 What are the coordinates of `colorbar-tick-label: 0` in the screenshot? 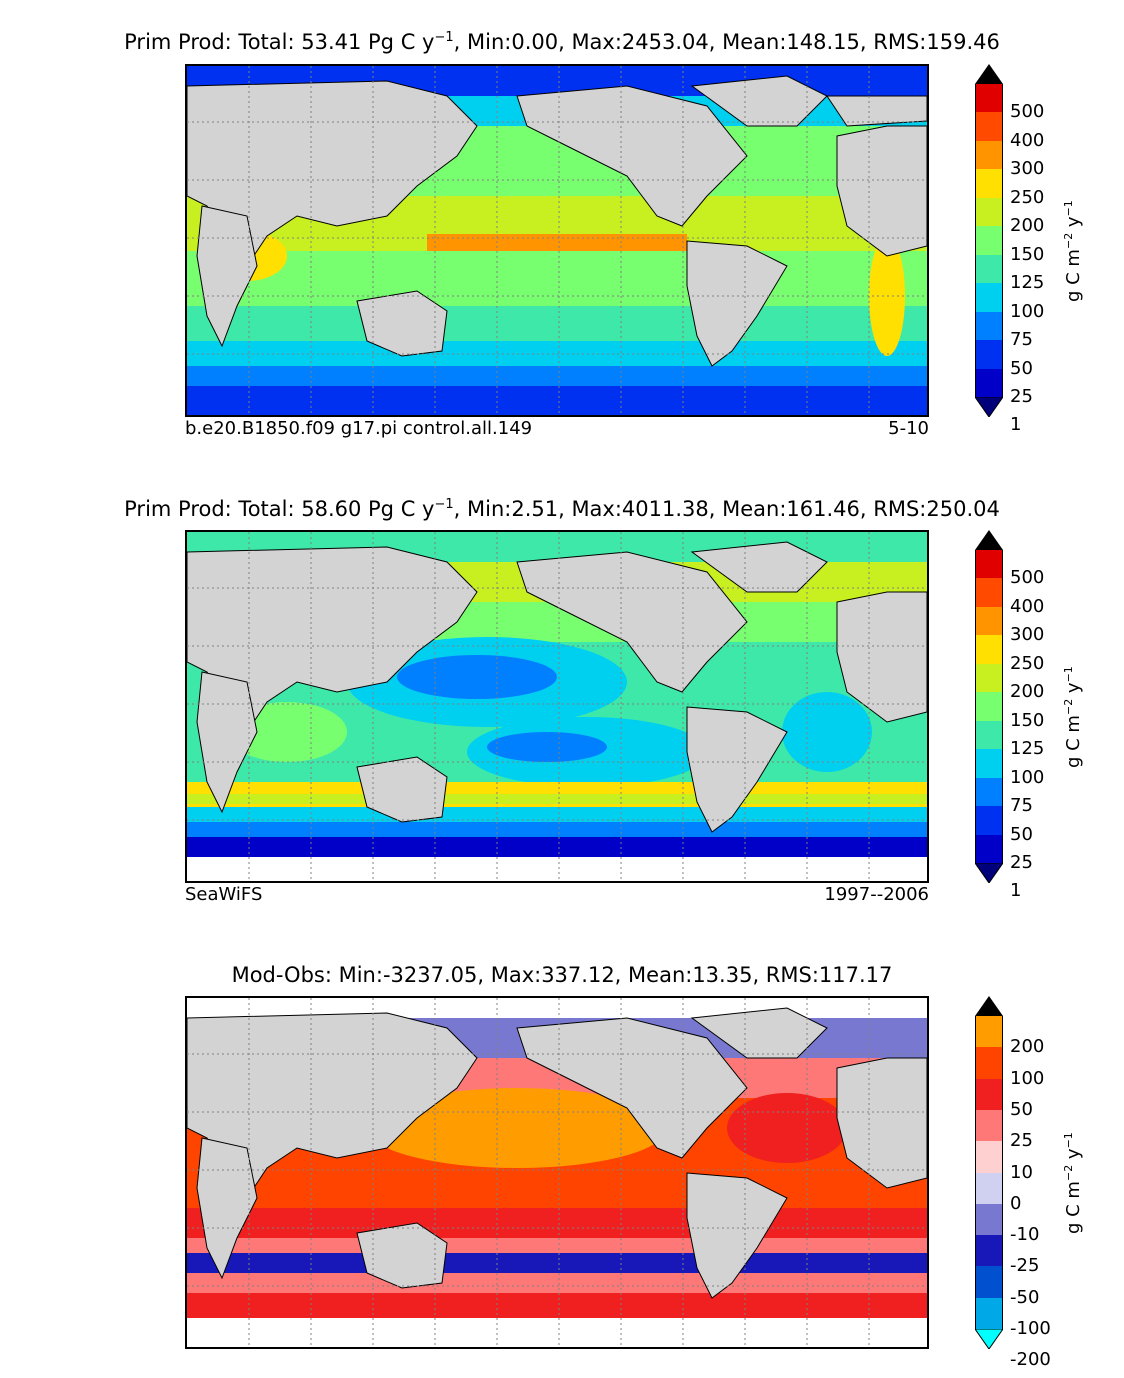 It's located at (1016, 1203).